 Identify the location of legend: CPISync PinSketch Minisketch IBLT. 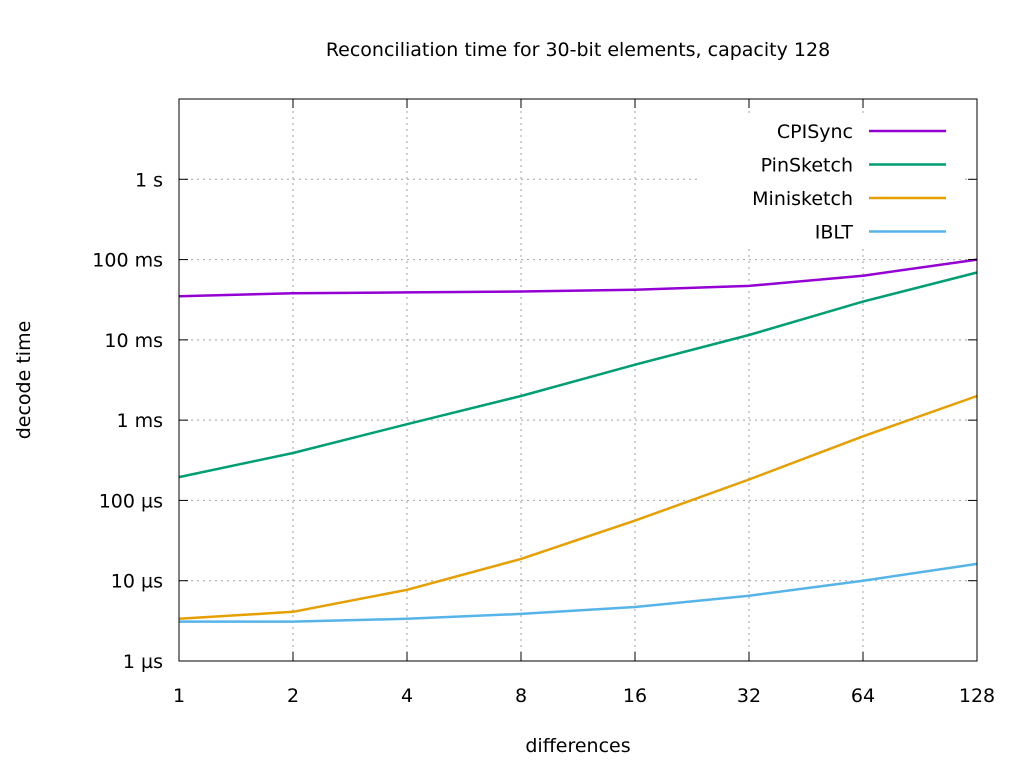
(831, 180).